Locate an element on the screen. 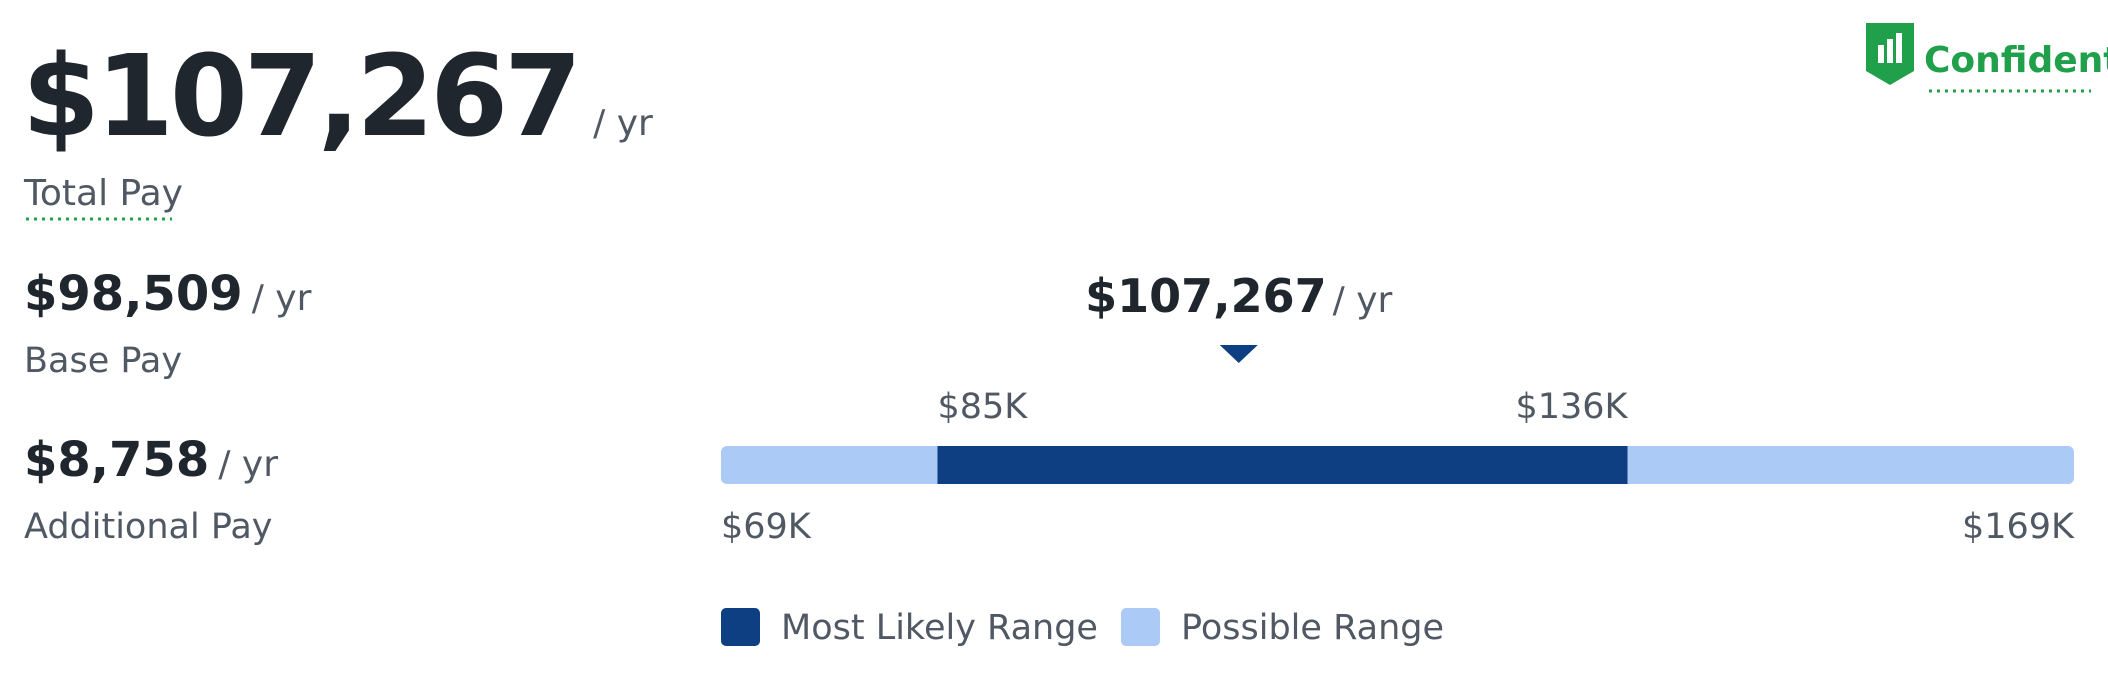 Image resolution: width=2108 pixels, height=680 pixels. confidence-label: Confident is located at coordinates (2016, 60).